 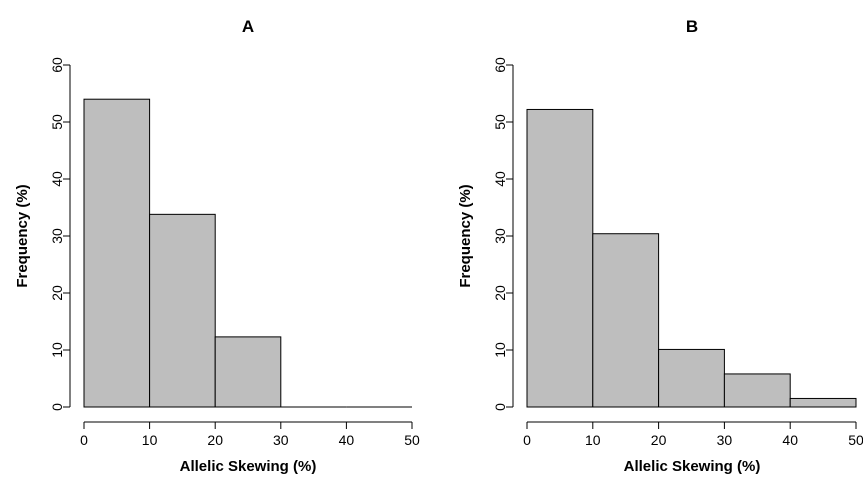 I want to click on chart-title: A, so click(x=248, y=26).